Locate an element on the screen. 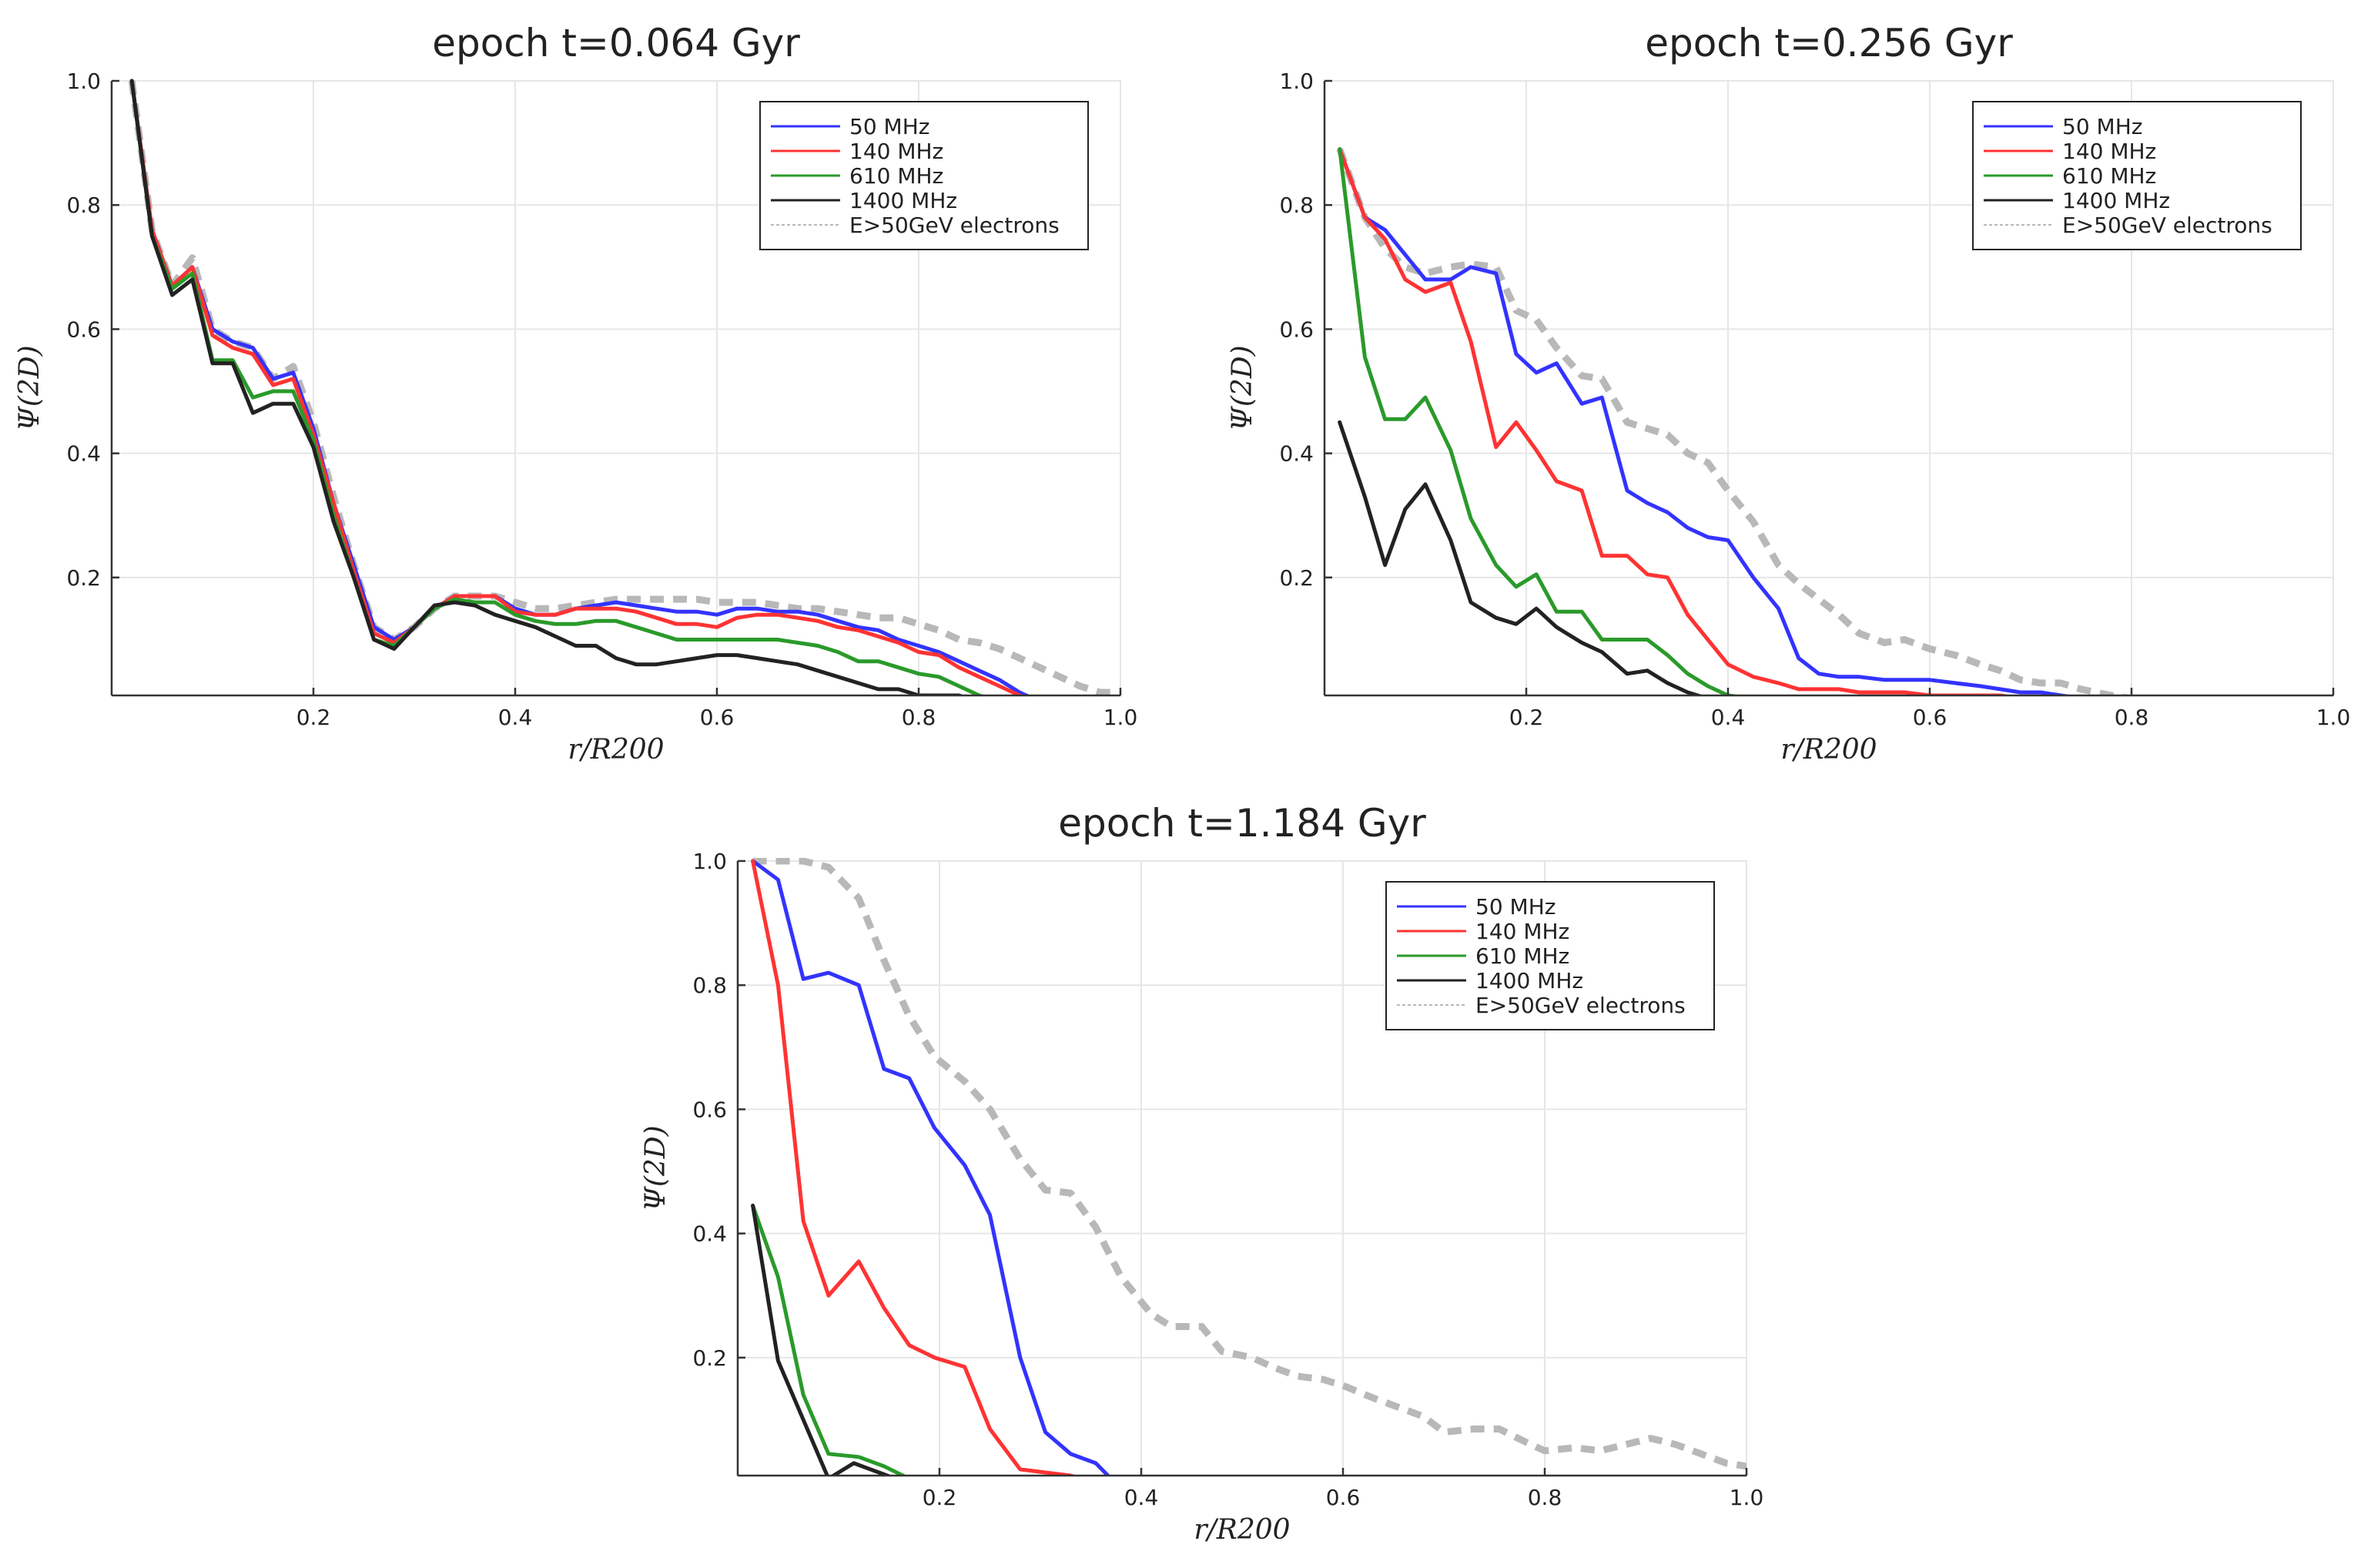 This screenshot has height=1568, width=2361. chart-title: epoch t=0.064 Gyr is located at coordinates (616, 43).